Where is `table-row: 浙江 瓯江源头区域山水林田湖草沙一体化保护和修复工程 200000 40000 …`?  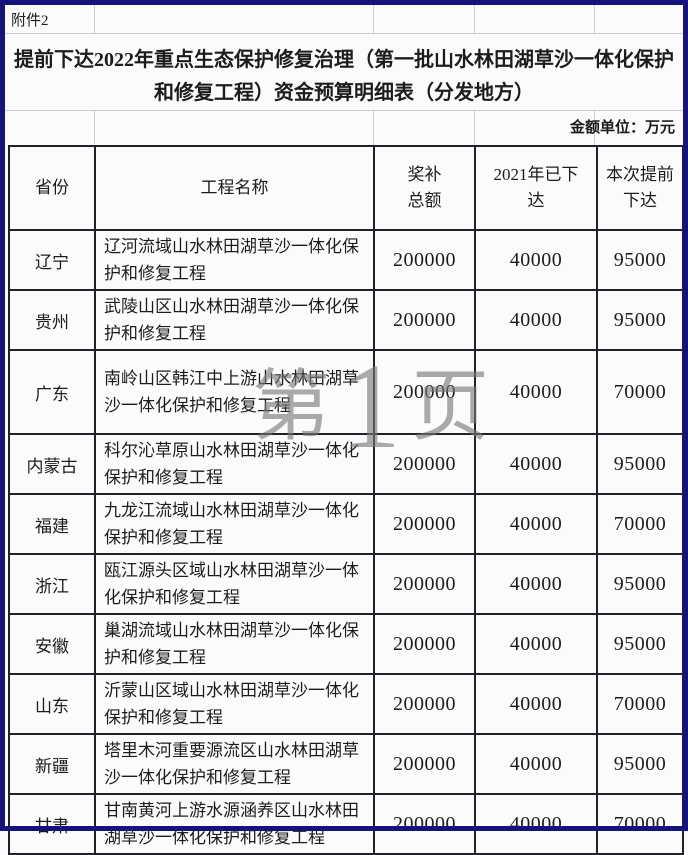
table-row: 浙江 瓯江源头区域山水林田湖草沙一体化保护和修复工程 200000 40000 … is located at coordinates (346, 584).